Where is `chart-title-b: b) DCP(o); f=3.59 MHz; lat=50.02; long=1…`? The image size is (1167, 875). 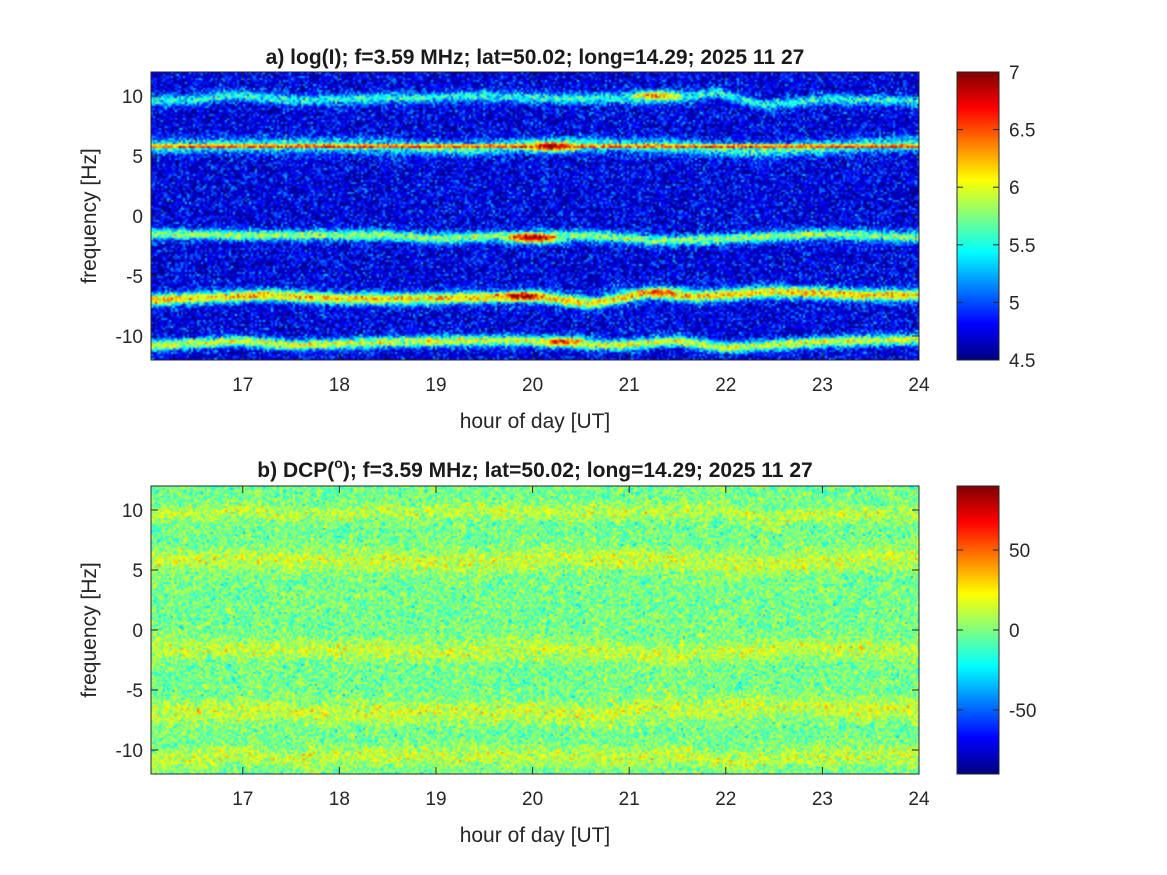 chart-title-b: b) DCP(o); f=3.59 MHz; lat=50.02; long=1… is located at coordinates (534, 468).